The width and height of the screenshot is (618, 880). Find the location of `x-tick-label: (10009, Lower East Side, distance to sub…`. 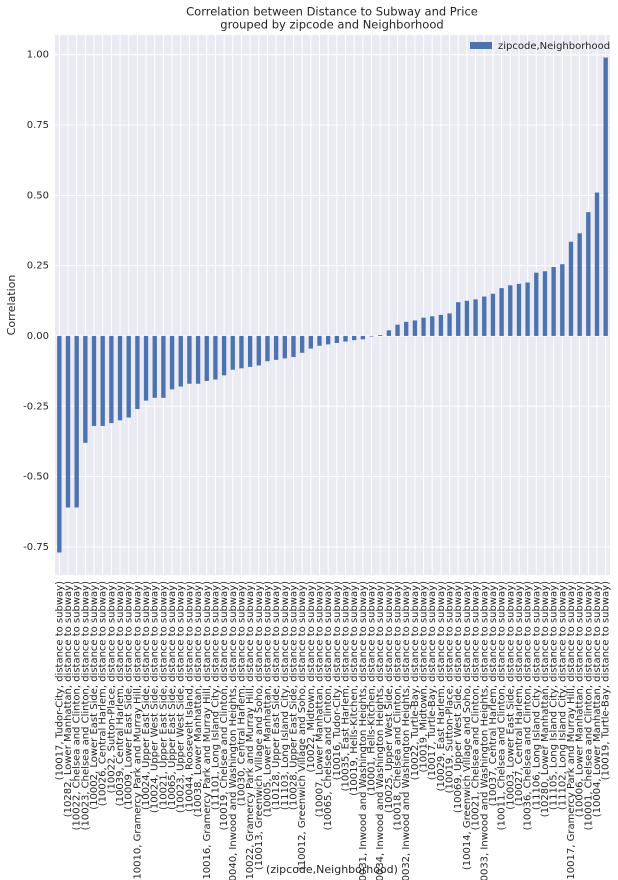

x-tick-label: (10009, Lower East Side, distance to sub… is located at coordinates (129, 695).